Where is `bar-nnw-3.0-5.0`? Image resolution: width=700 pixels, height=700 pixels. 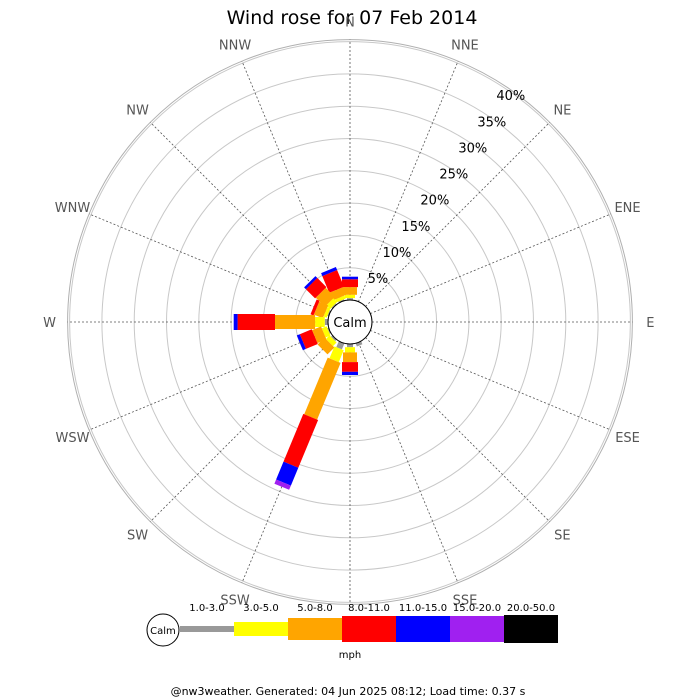
bar-nnw-3.0-5.0 is located at coordinates (340, 299).